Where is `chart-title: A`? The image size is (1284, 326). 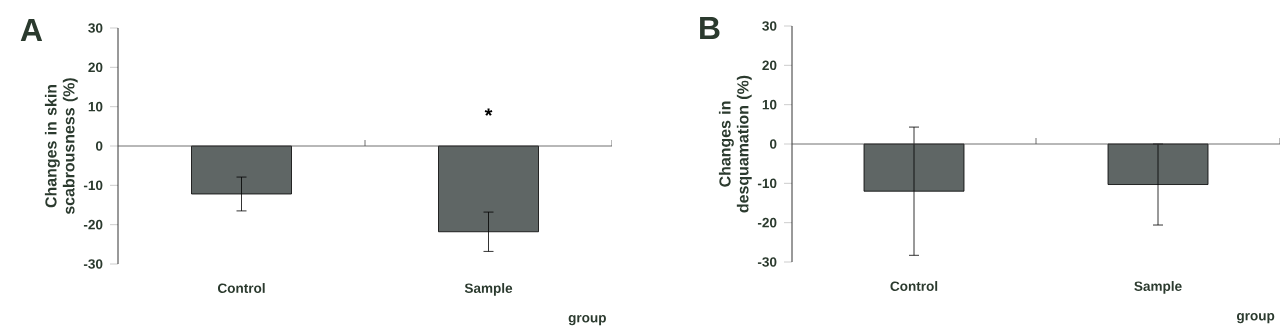 chart-title: A is located at coordinates (31, 30).